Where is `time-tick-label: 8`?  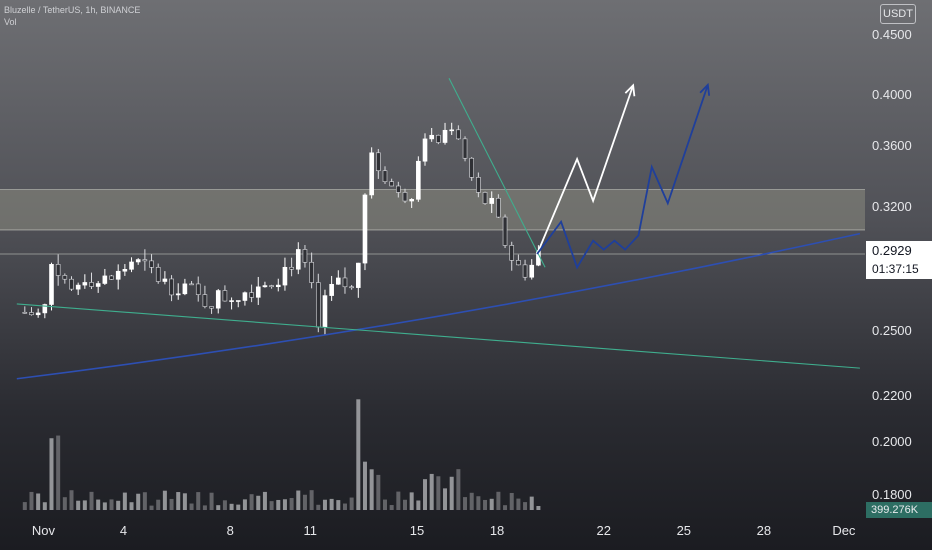
time-tick-label: 8 is located at coordinates (230, 530).